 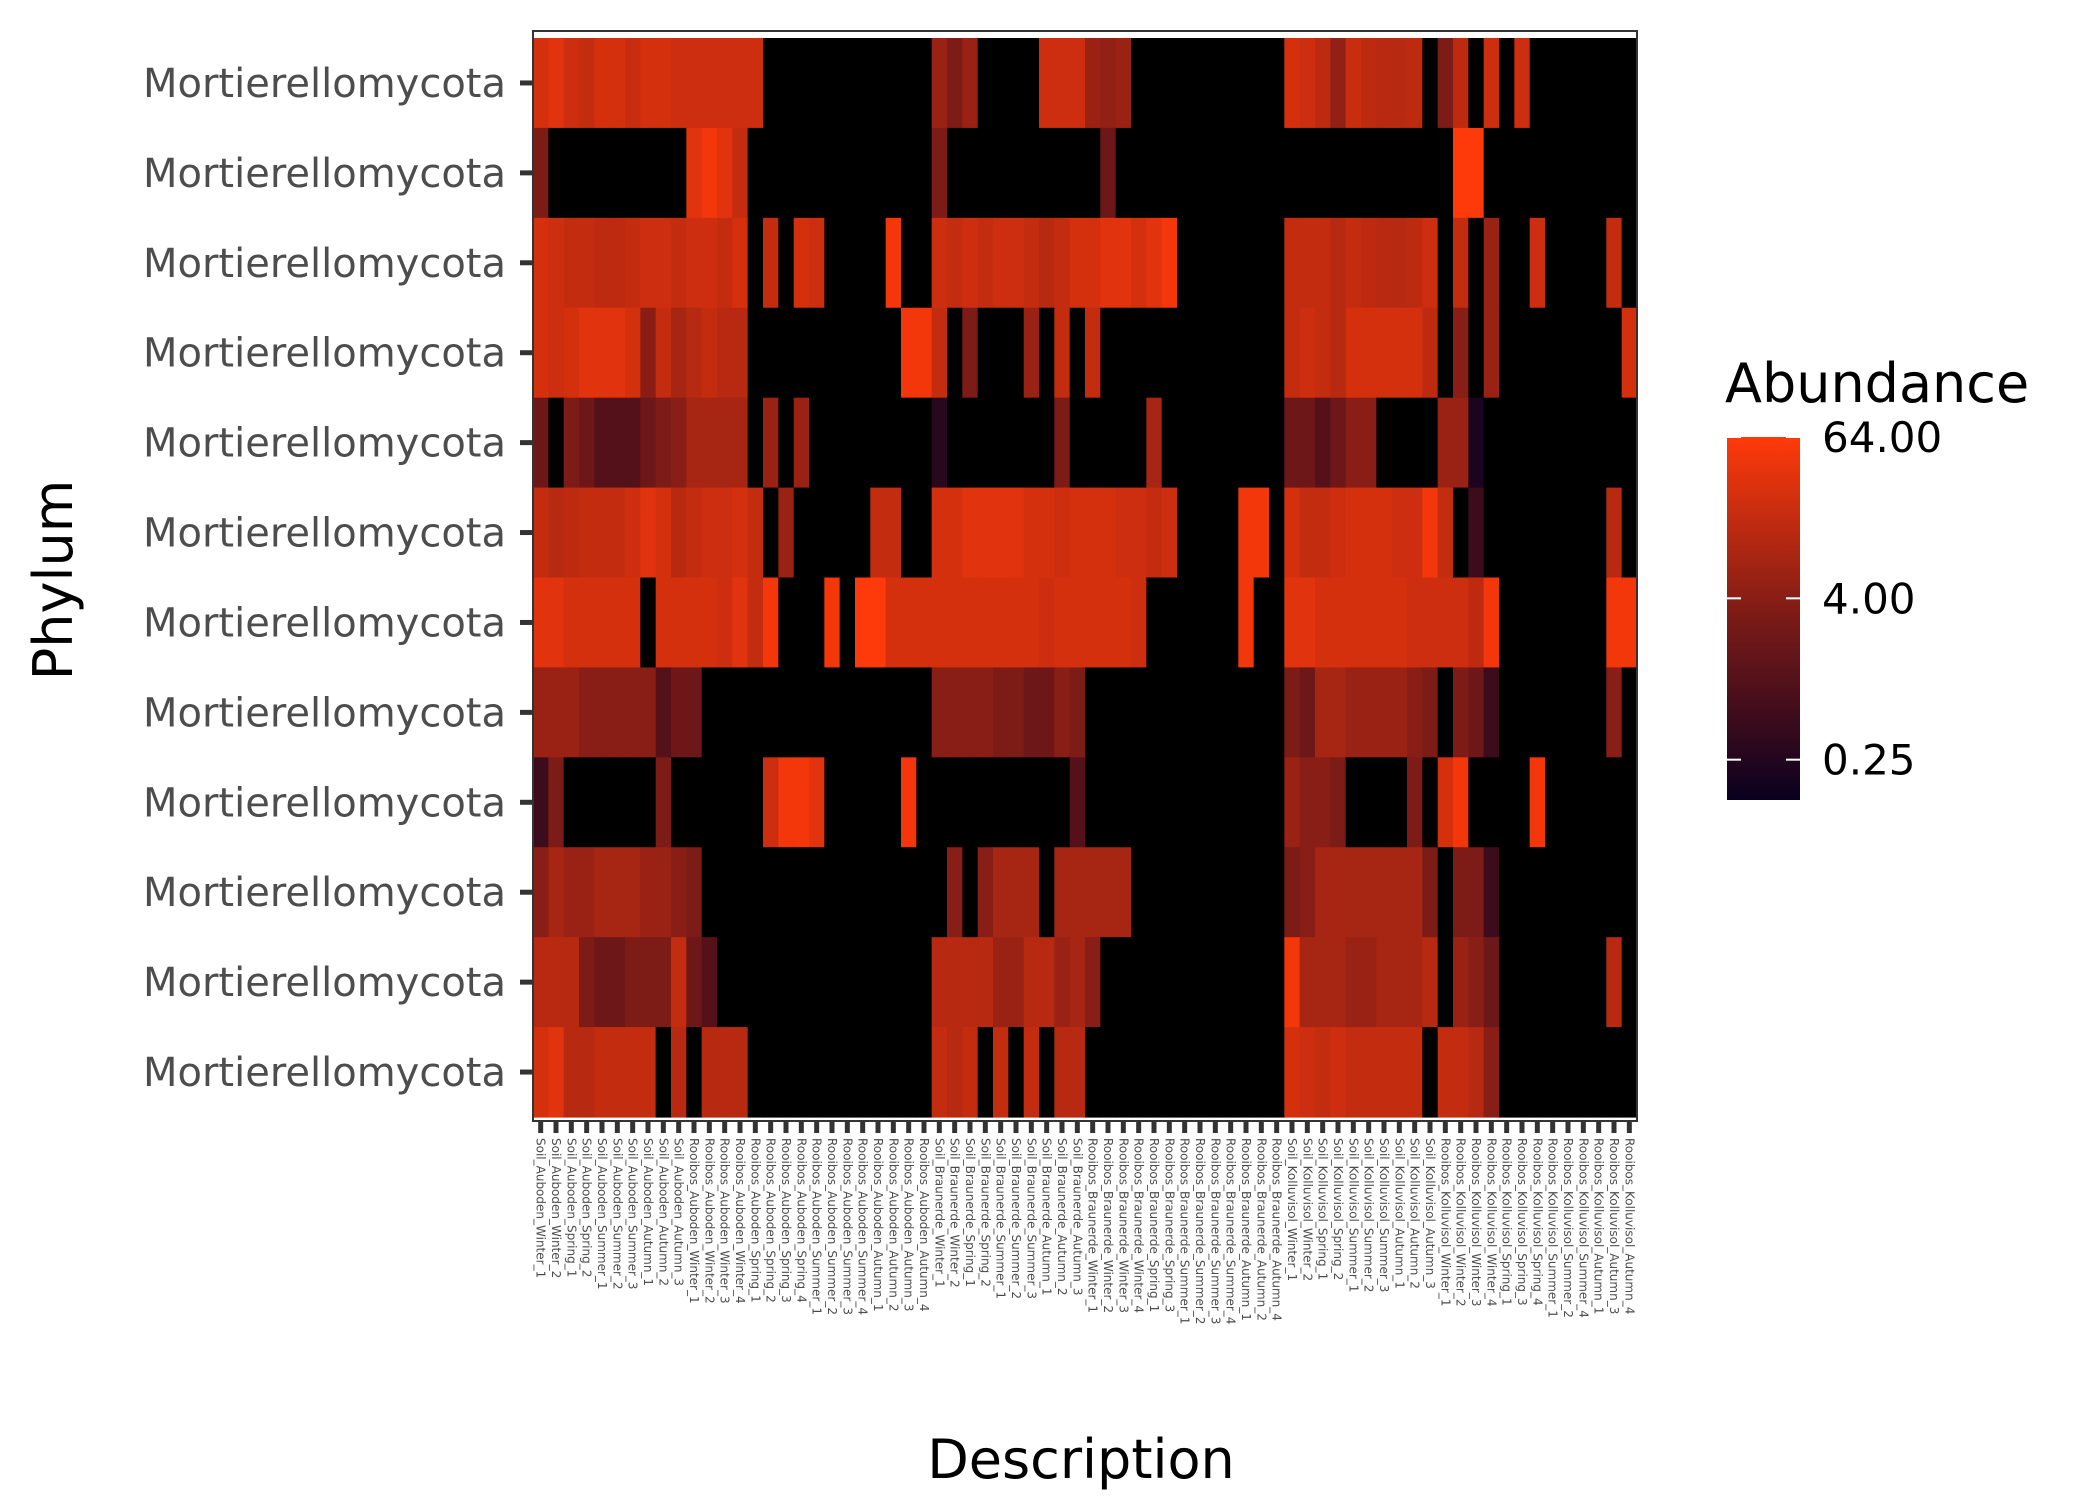 I want to click on legend-title: Abundance, so click(x=1877, y=383).